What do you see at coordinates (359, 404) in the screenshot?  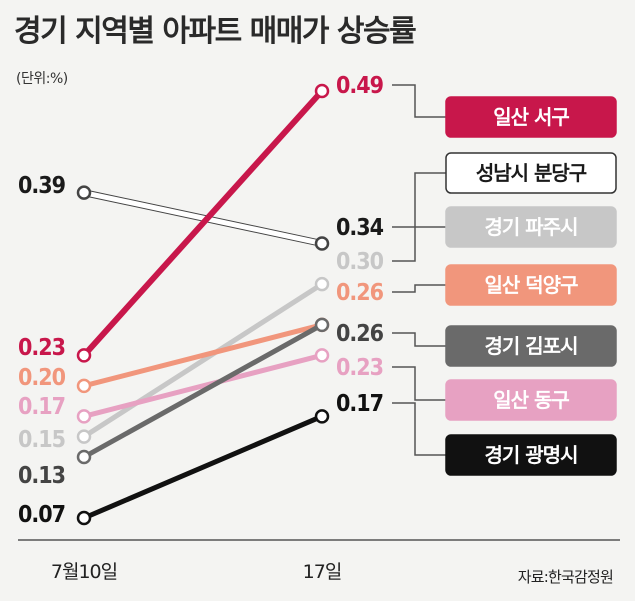 I see `end-value-label: 0.17` at bounding box center [359, 404].